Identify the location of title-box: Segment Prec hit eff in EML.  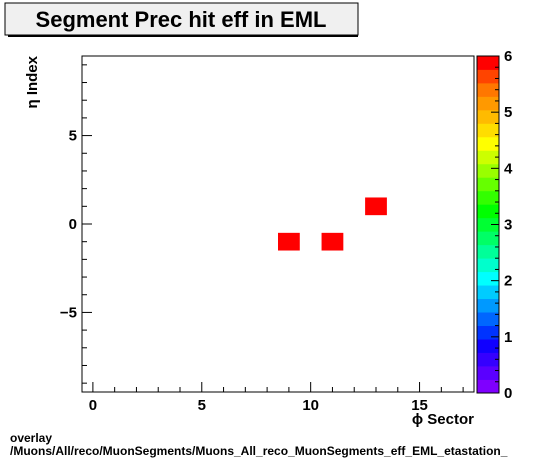
(181, 19).